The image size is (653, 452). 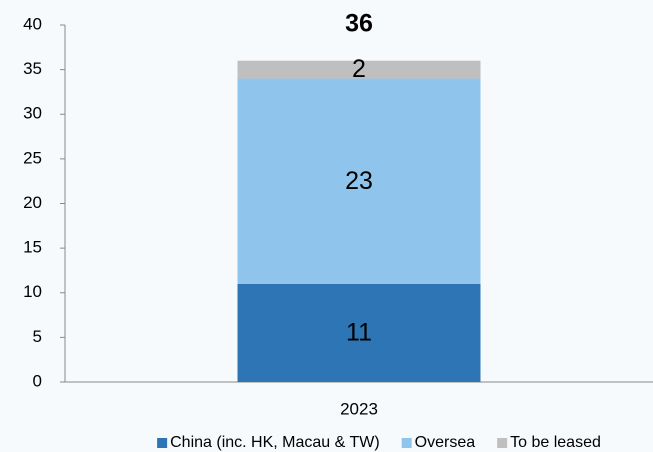 What do you see at coordinates (32, 157) in the screenshot?
I see `y-tick-label: 25` at bounding box center [32, 157].